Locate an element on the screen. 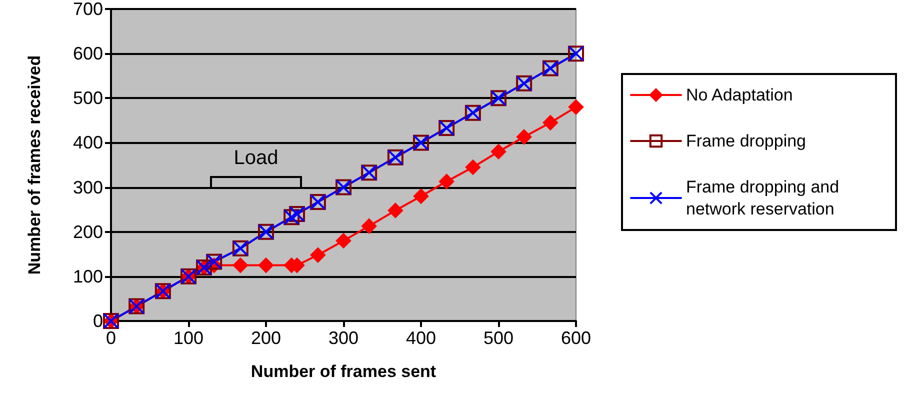  y-tick-label: 200 is located at coordinates (87, 232).